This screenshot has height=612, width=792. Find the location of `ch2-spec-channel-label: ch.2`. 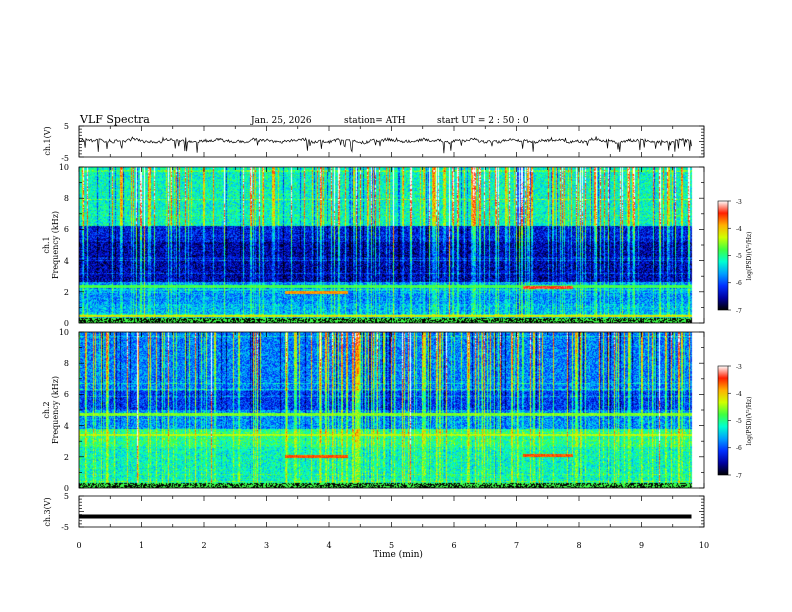

ch2-spec-channel-label: ch.2 is located at coordinates (46, 409).